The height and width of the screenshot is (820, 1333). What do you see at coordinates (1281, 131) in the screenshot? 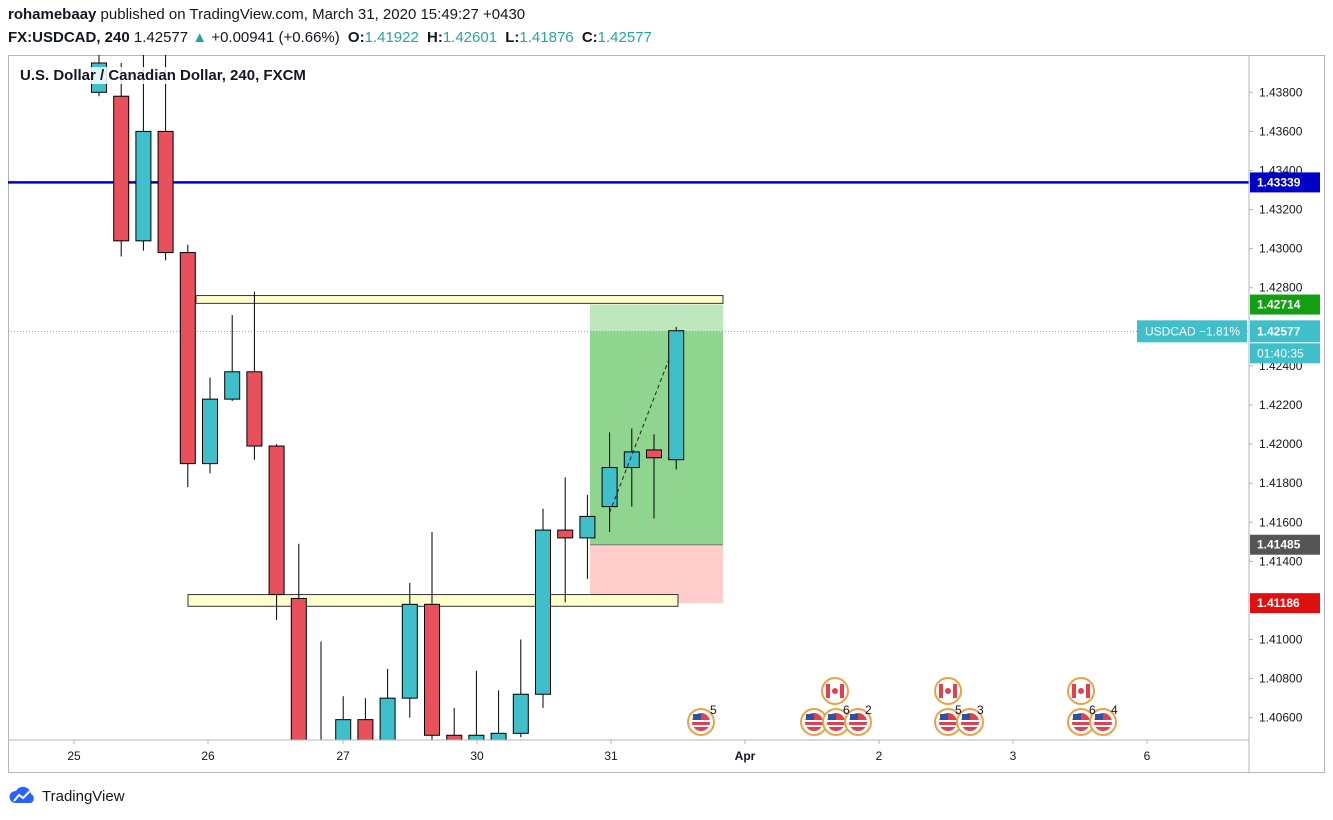
I see `y-tick-label: 1.43600` at bounding box center [1281, 131].